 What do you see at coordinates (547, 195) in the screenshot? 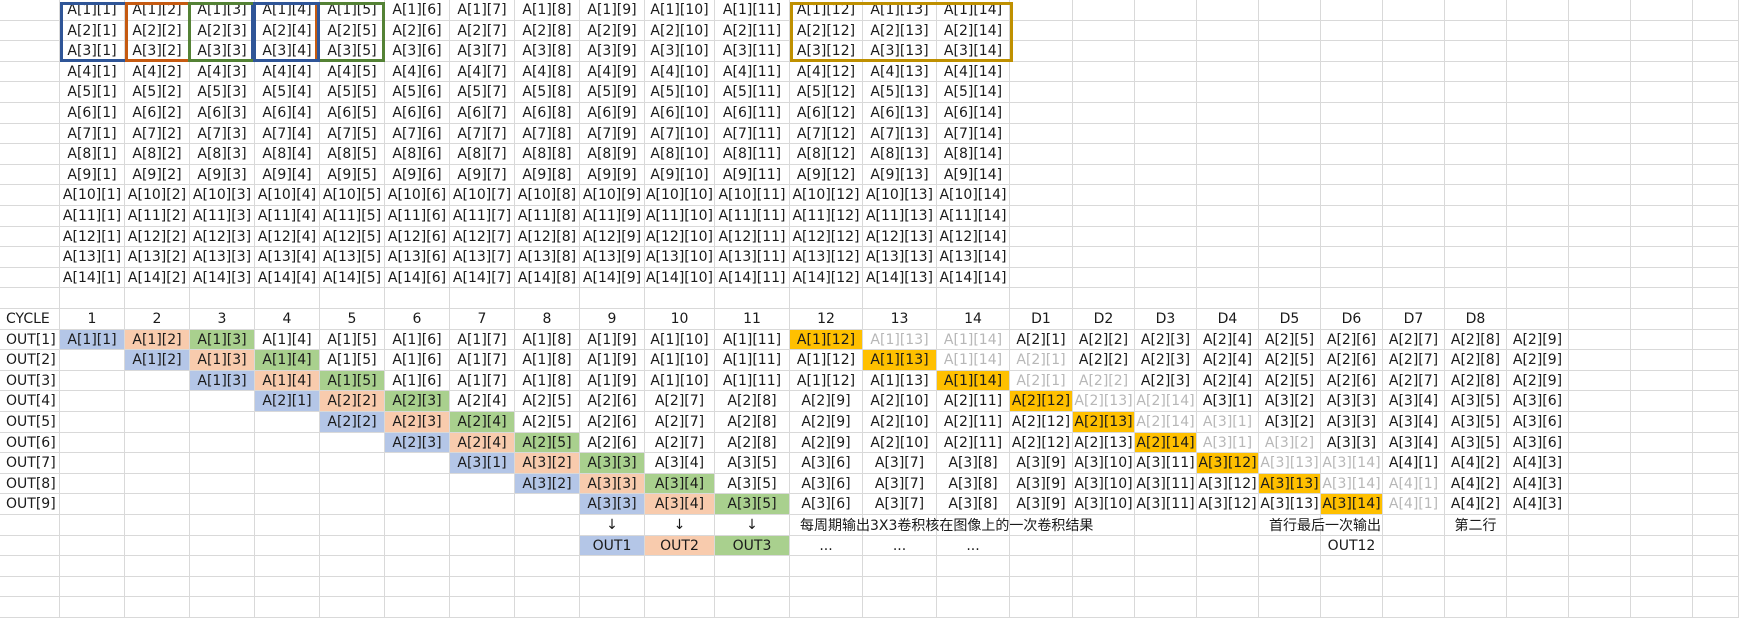
I see `matrix-cell: A[10][8]` at bounding box center [547, 195].